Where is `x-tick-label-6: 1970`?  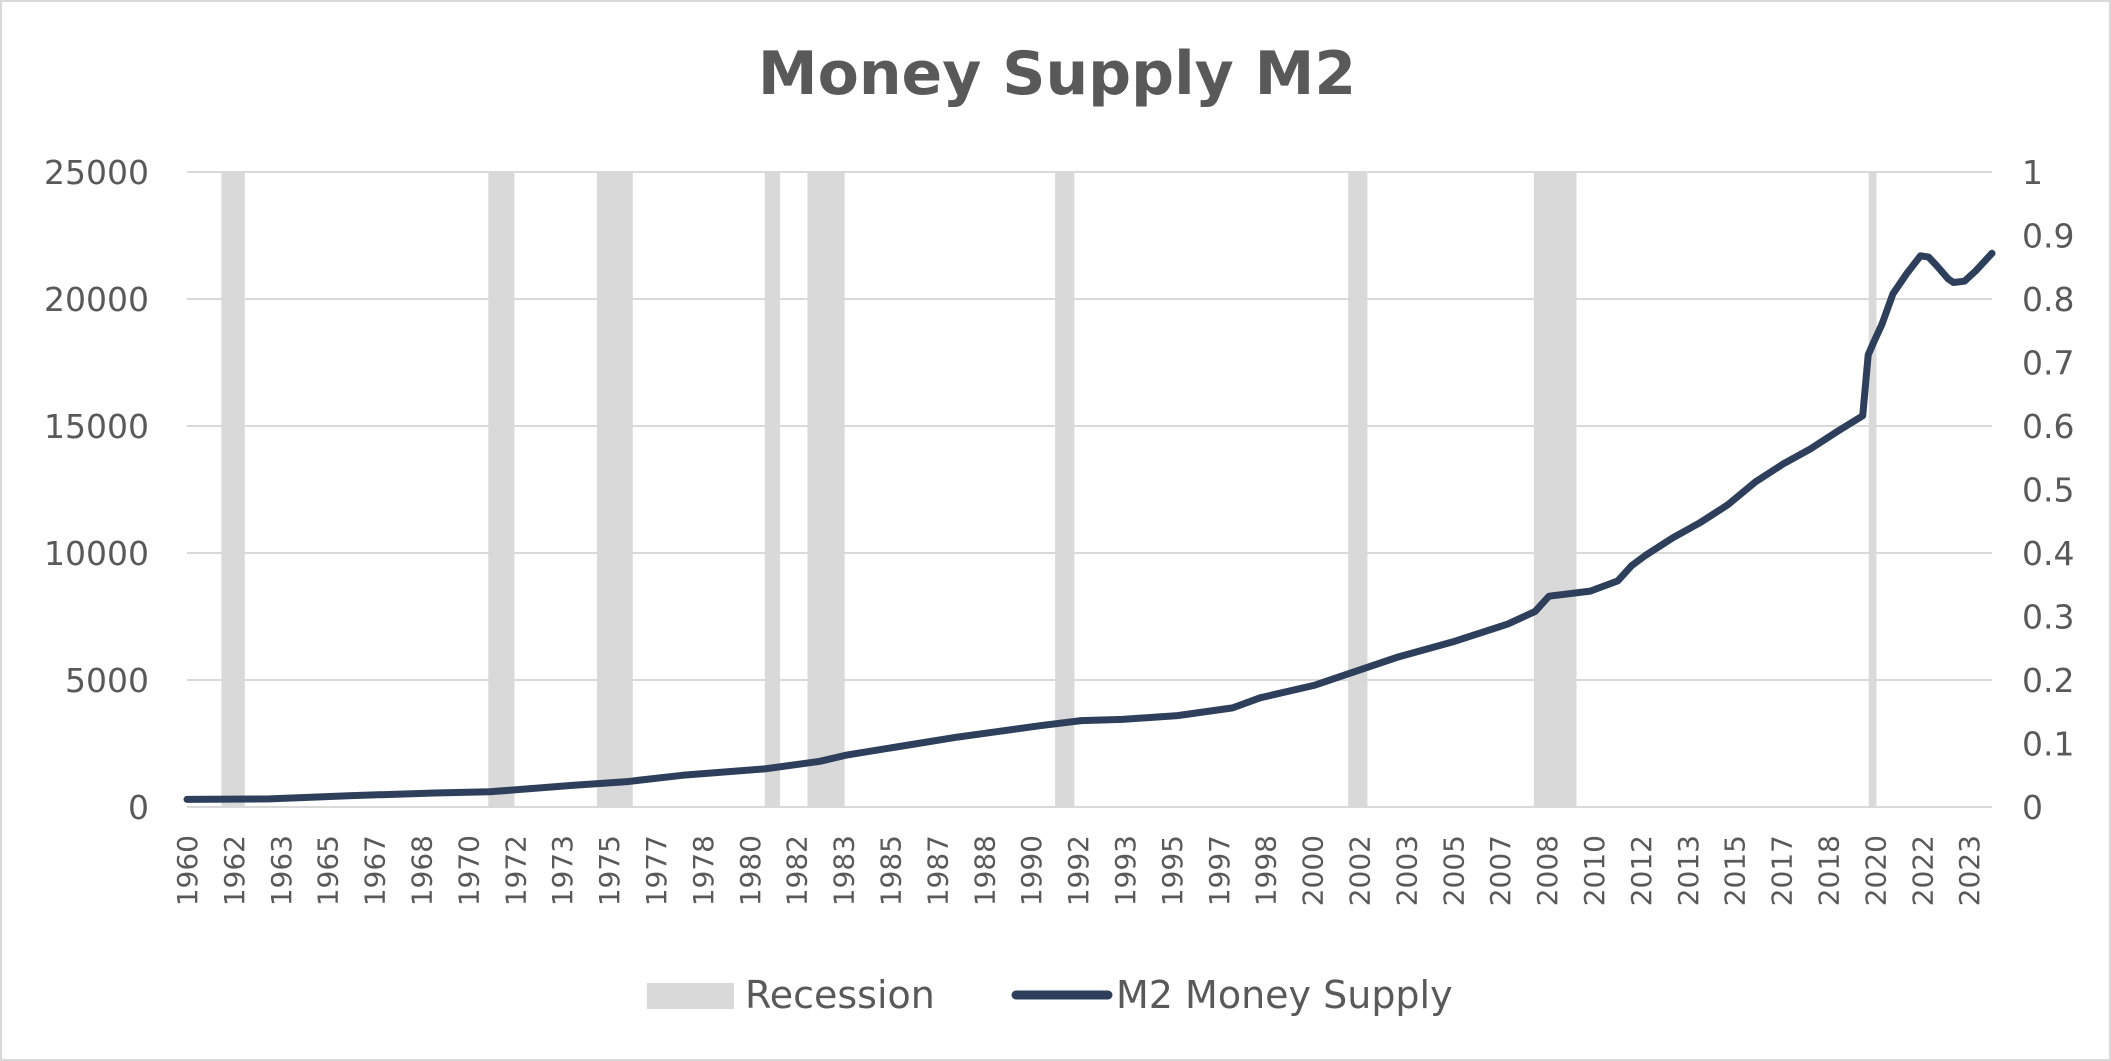
x-tick-label-6: 1970 is located at coordinates (468, 870).